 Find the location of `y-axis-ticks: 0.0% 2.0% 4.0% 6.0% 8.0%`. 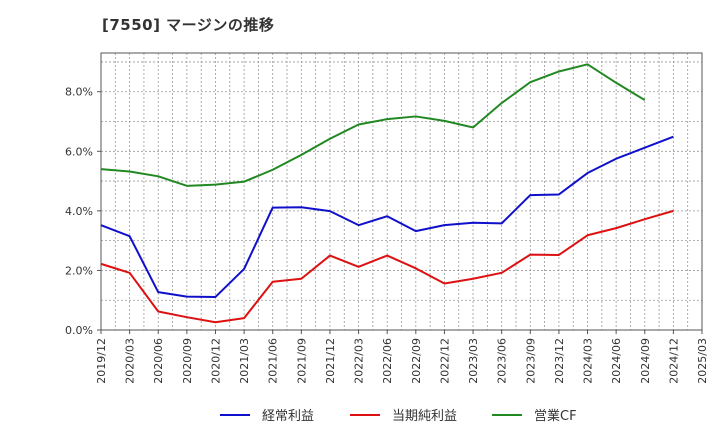

y-axis-ticks: 0.0% 2.0% 4.0% 6.0% 8.0% is located at coordinates (83, 211).